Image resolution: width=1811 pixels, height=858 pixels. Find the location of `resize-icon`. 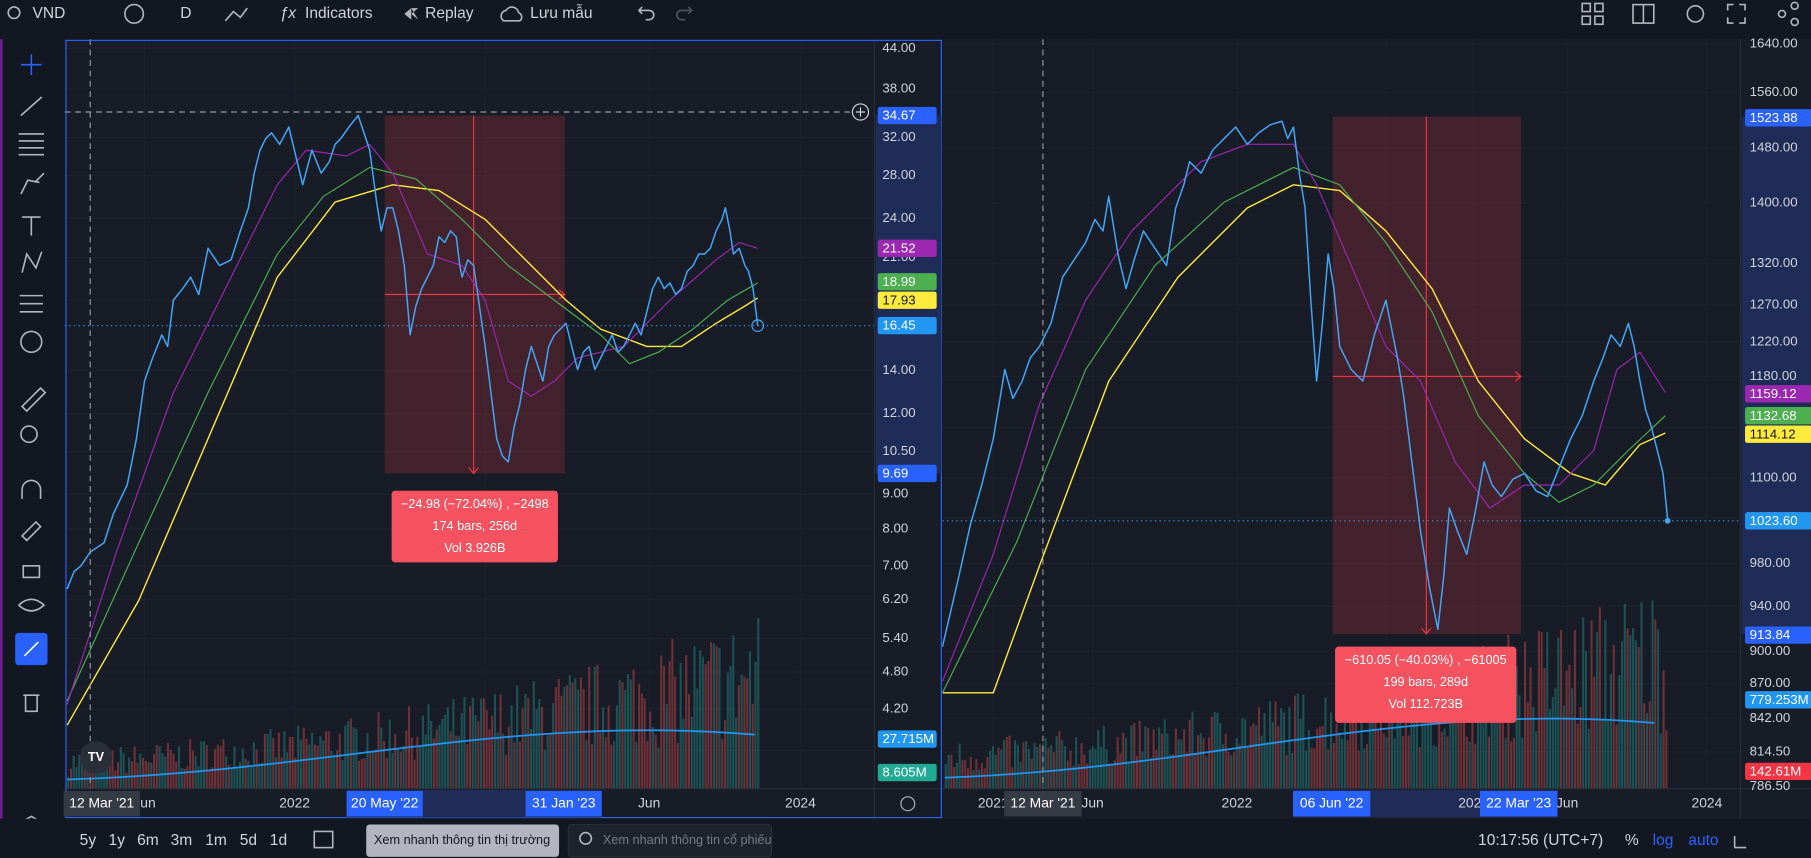

resize-icon is located at coordinates (1740, 842).